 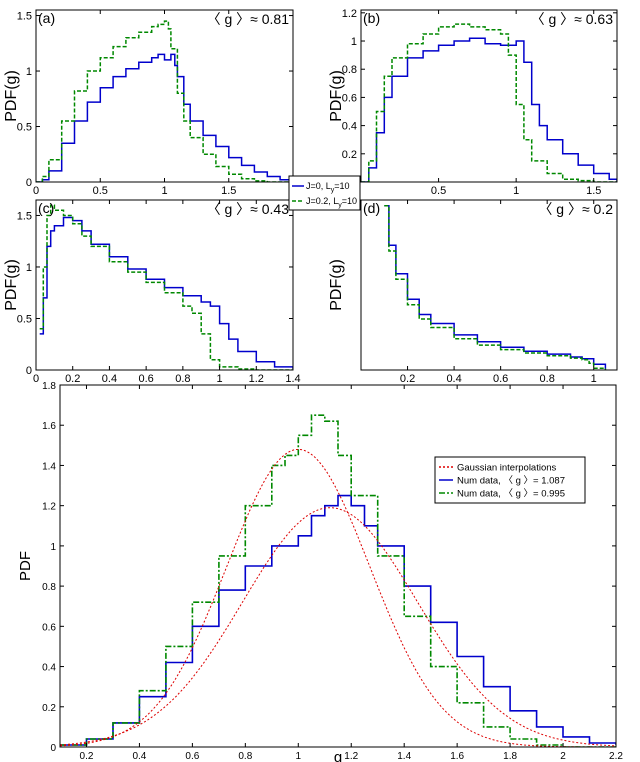 What do you see at coordinates (457, 756) in the screenshot?
I see `x-tick-label: 1.6` at bounding box center [457, 756].